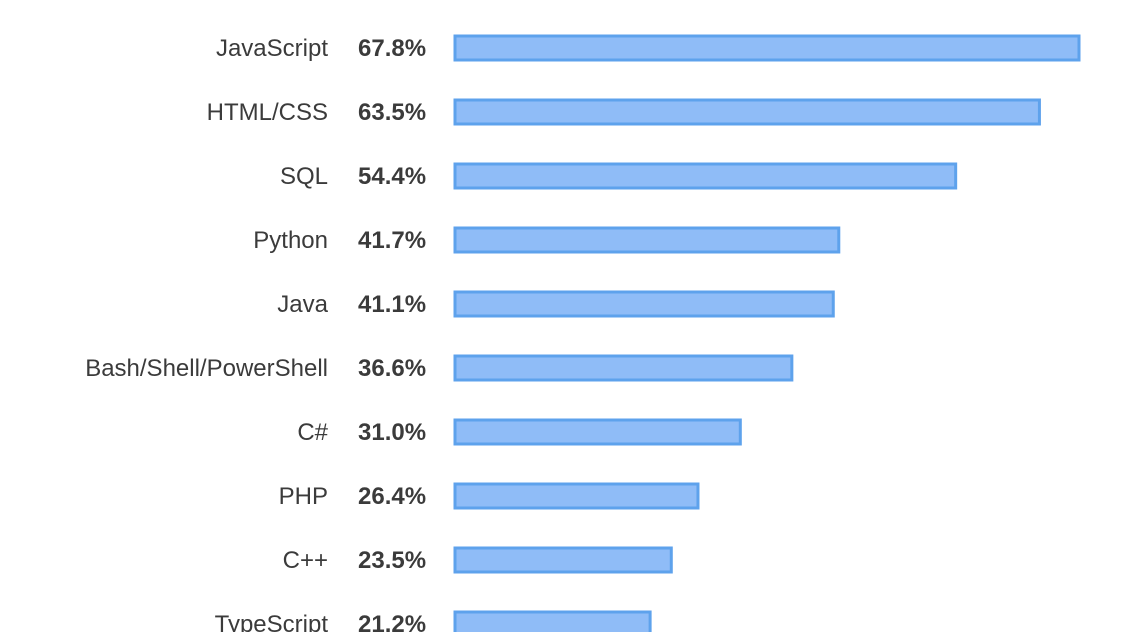 This screenshot has width=1124, height=632. What do you see at coordinates (290, 240) in the screenshot?
I see `category-label: Python` at bounding box center [290, 240].